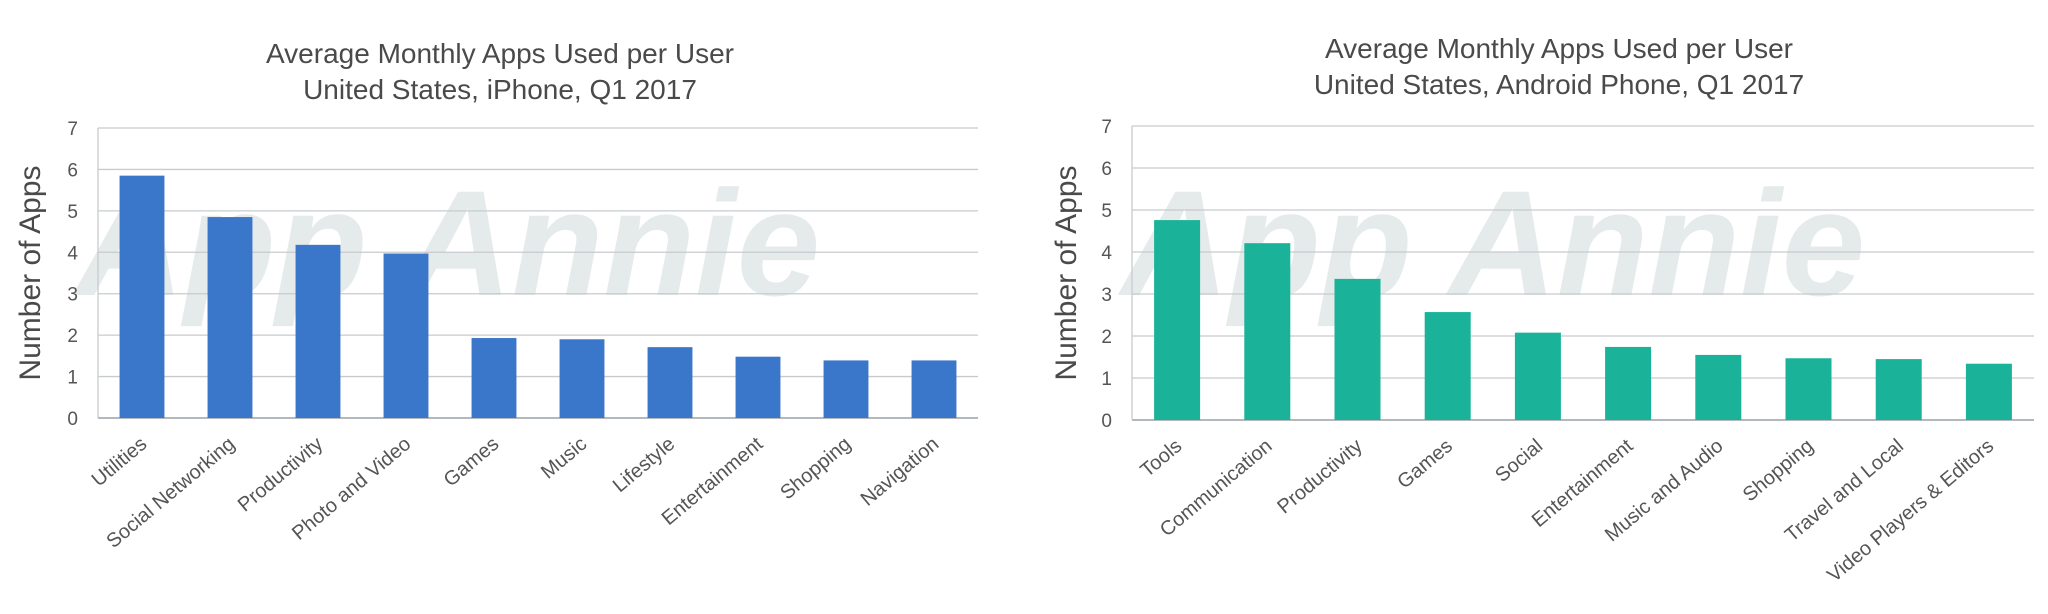  Describe the element at coordinates (120, 462) in the screenshot. I see `x-category-label: Utilities` at that location.